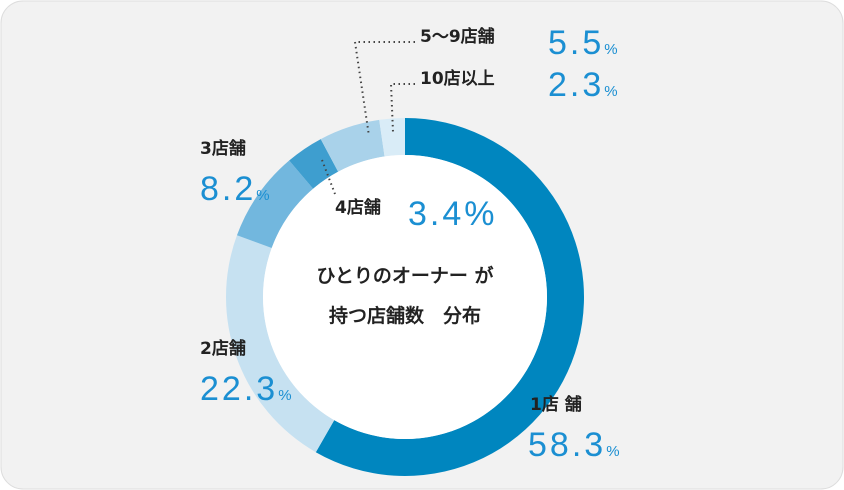 This screenshot has height=490, width=844. Describe the element at coordinates (223, 348) in the screenshot. I see `category-label: 2店舗` at that location.